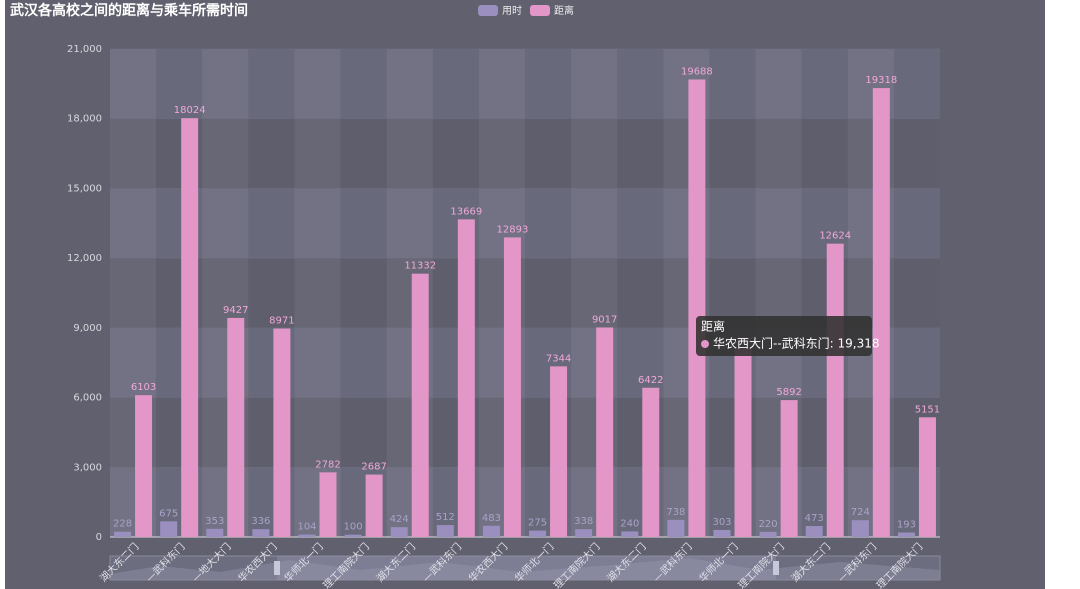  I want to click on data-label: 13669, so click(466, 211).